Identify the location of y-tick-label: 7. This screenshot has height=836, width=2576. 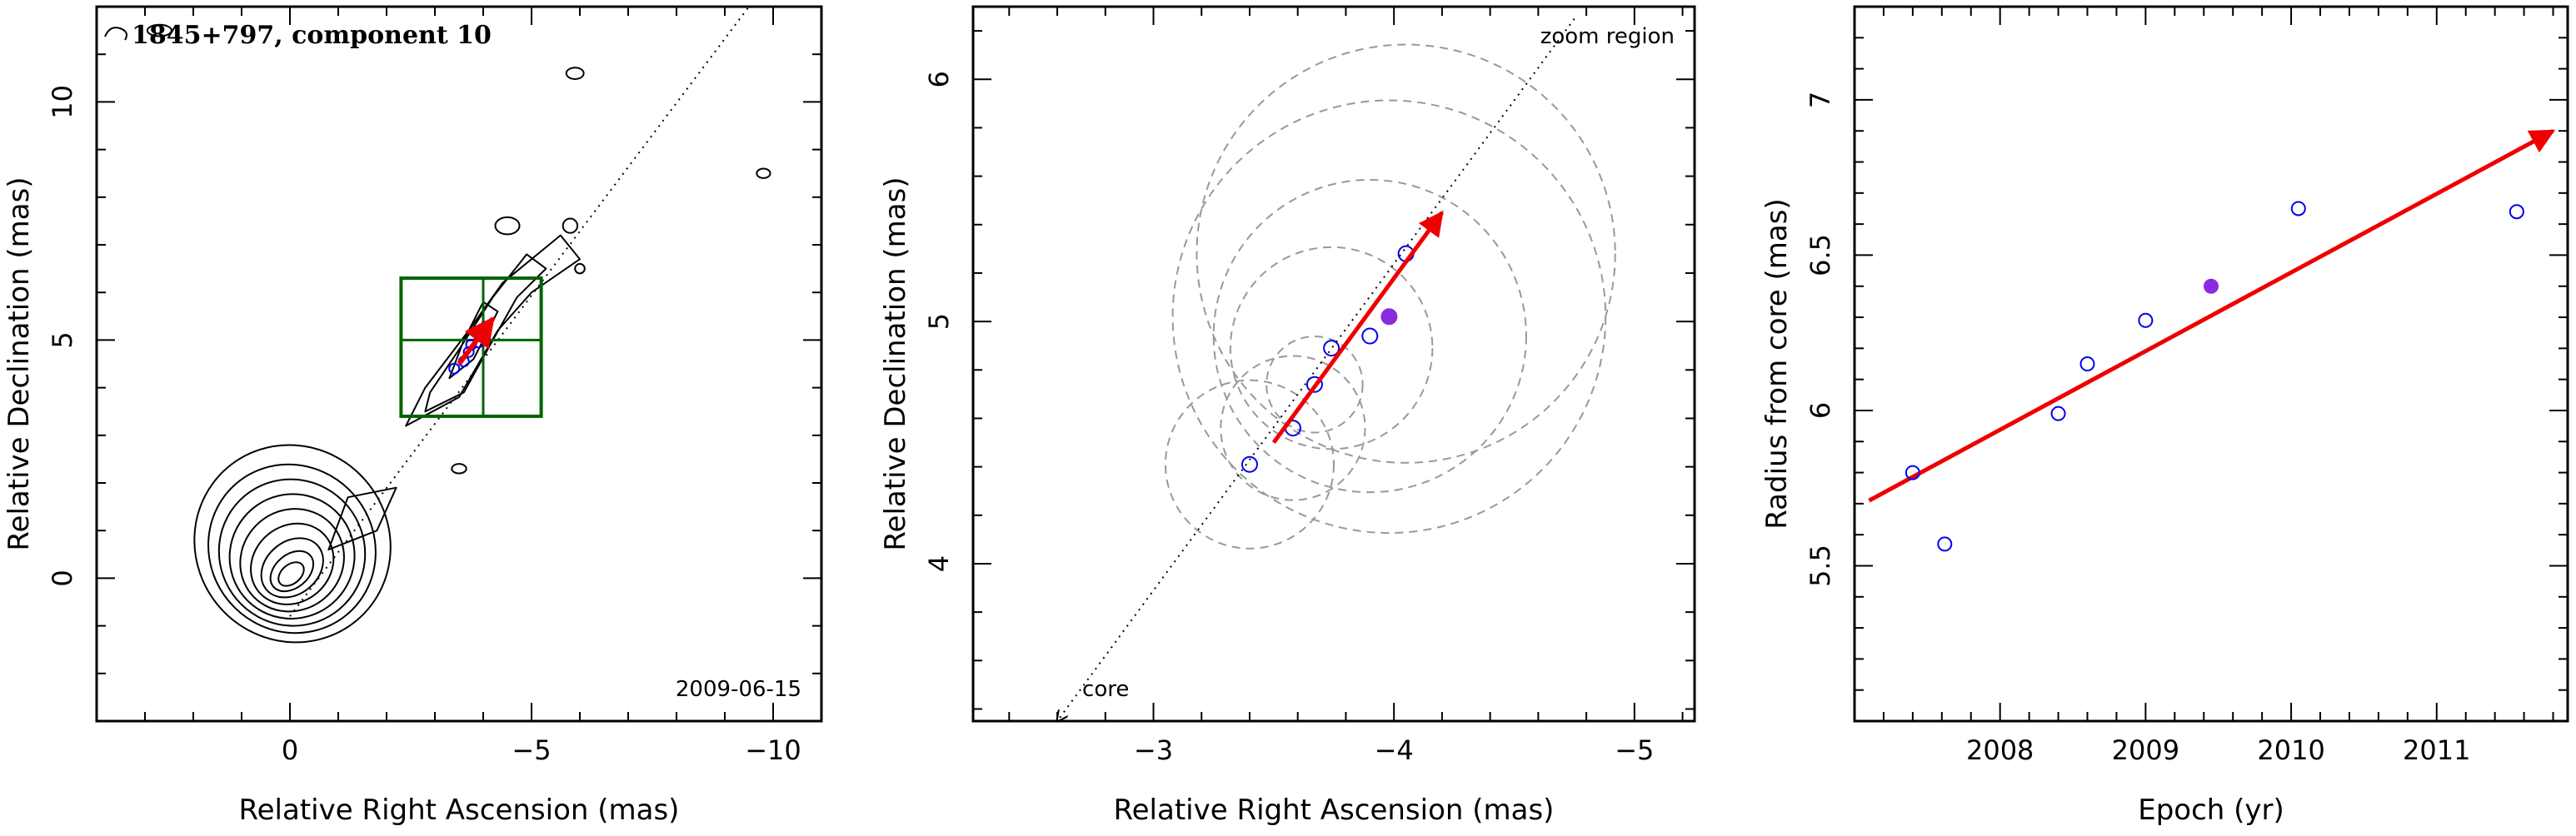
(1820, 100).